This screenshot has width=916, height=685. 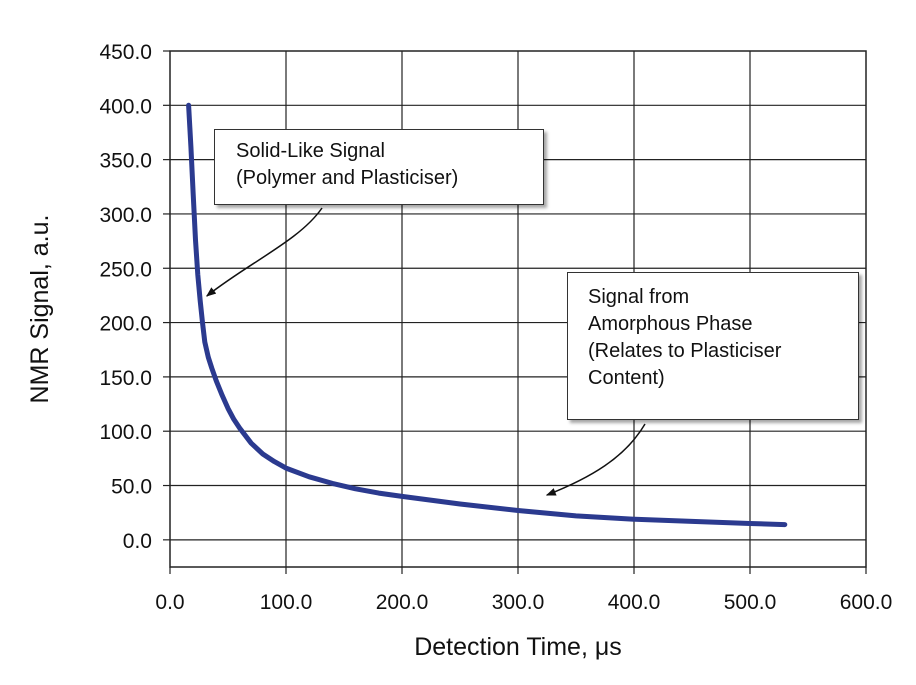 What do you see at coordinates (518, 602) in the screenshot?
I see `x-tick-label: 300.0` at bounding box center [518, 602].